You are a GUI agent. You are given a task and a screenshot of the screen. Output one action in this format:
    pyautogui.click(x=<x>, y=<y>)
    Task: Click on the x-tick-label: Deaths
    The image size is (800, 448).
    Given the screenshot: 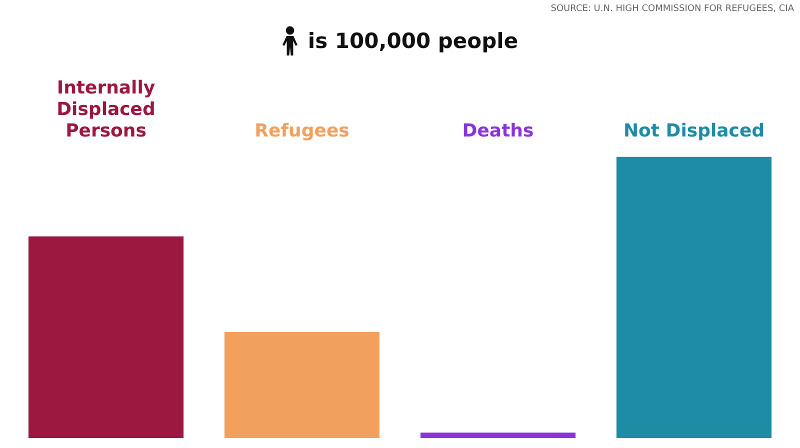 What is the action you would take?
    pyautogui.click(x=498, y=131)
    